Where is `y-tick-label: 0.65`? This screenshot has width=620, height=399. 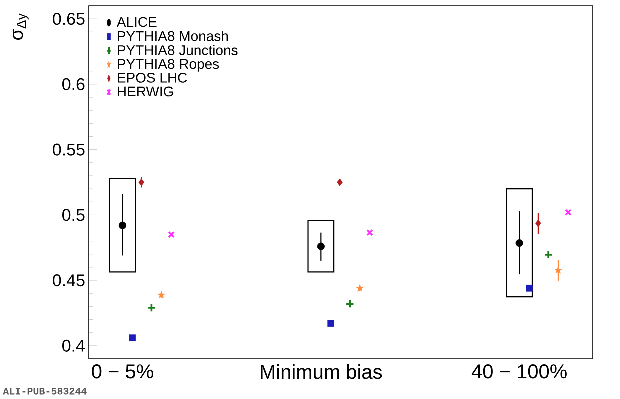 y-tick-label: 0.65 is located at coordinates (69, 19).